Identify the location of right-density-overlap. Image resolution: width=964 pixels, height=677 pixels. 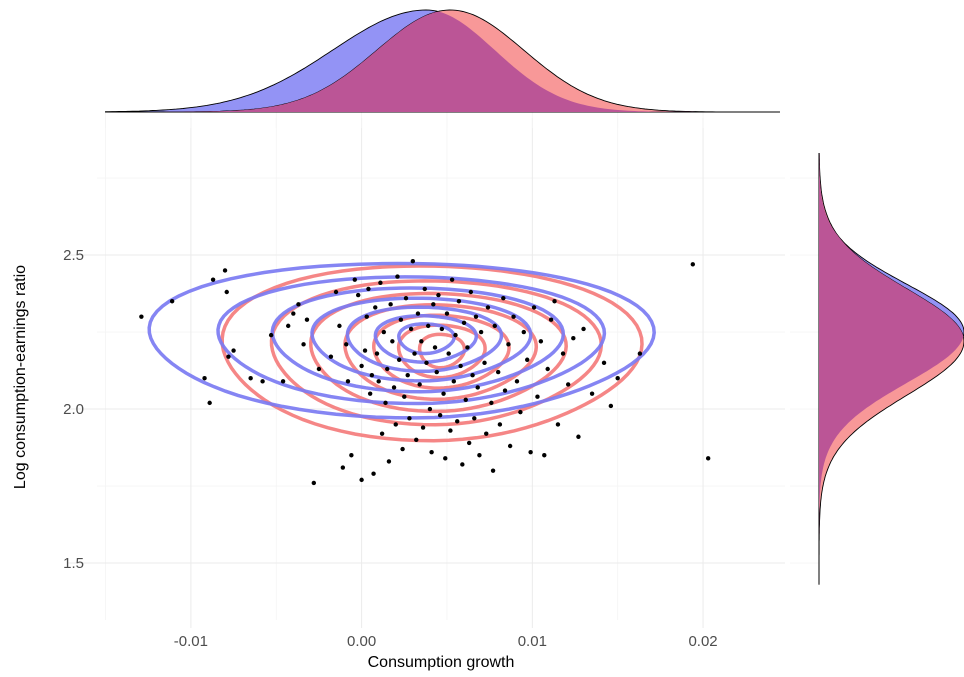
(891, 369).